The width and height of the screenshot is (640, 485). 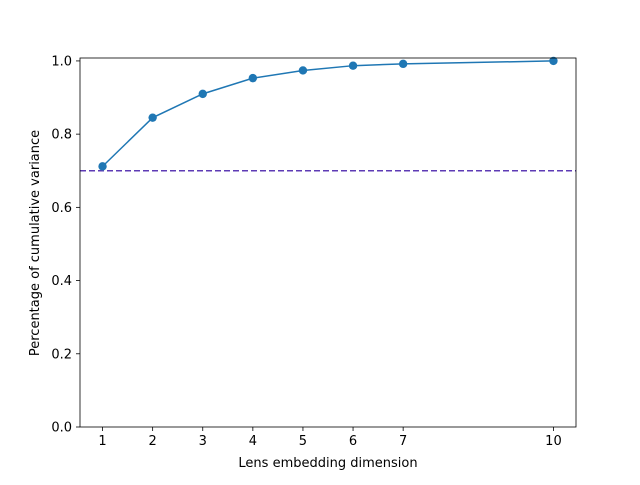 What do you see at coordinates (403, 441) in the screenshot?
I see `x-tick-label: 7` at bounding box center [403, 441].